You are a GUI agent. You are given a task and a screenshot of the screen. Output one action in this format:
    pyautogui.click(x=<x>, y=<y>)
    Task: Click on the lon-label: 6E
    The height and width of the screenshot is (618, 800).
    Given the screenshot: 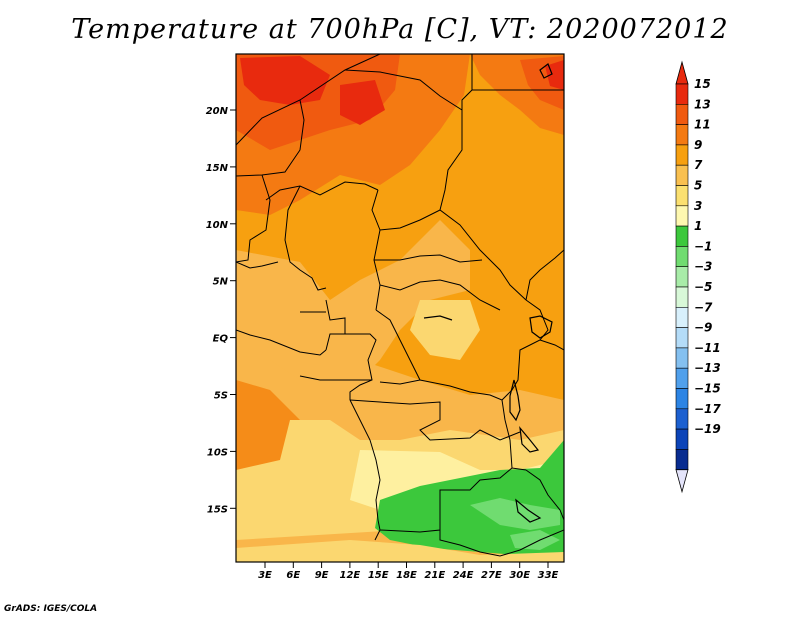 What is the action you would take?
    pyautogui.click(x=293, y=575)
    